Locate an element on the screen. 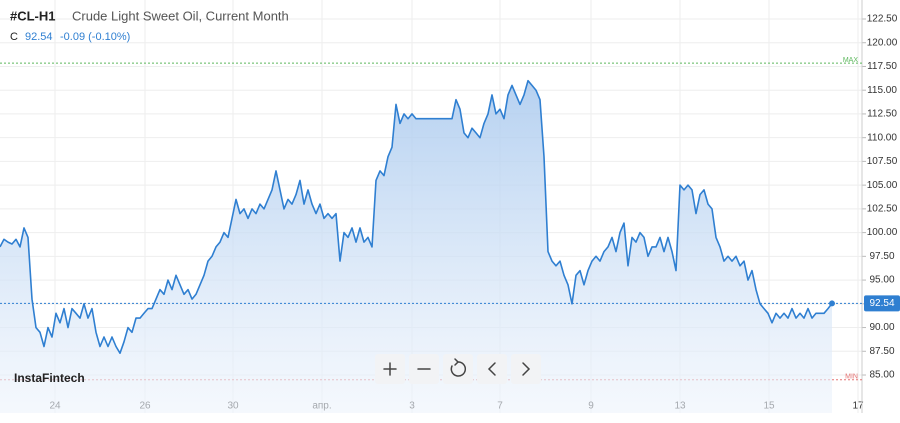 This screenshot has width=900, height=423. reset-button is located at coordinates (458, 369).